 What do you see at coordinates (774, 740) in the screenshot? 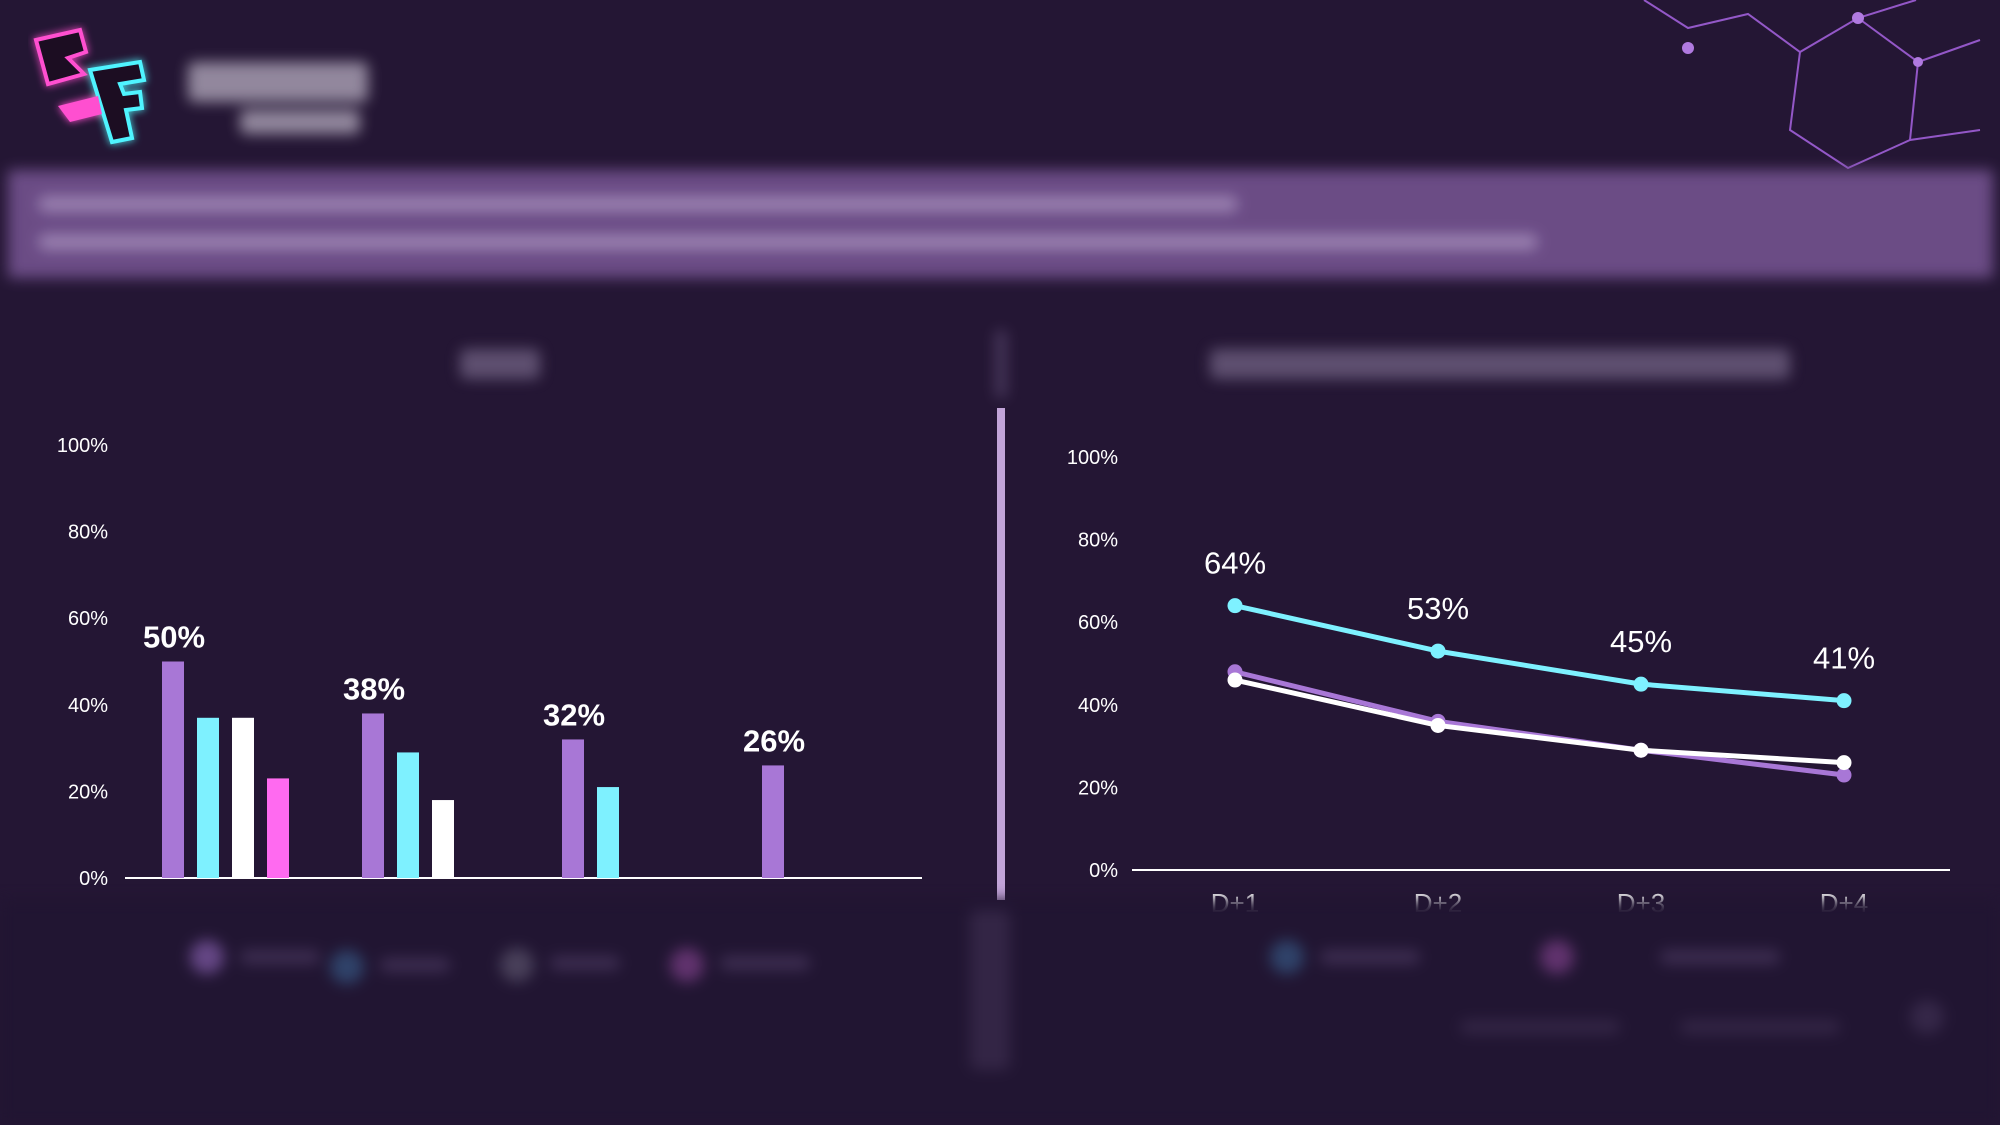
I see `data-label: 26%` at bounding box center [774, 740].